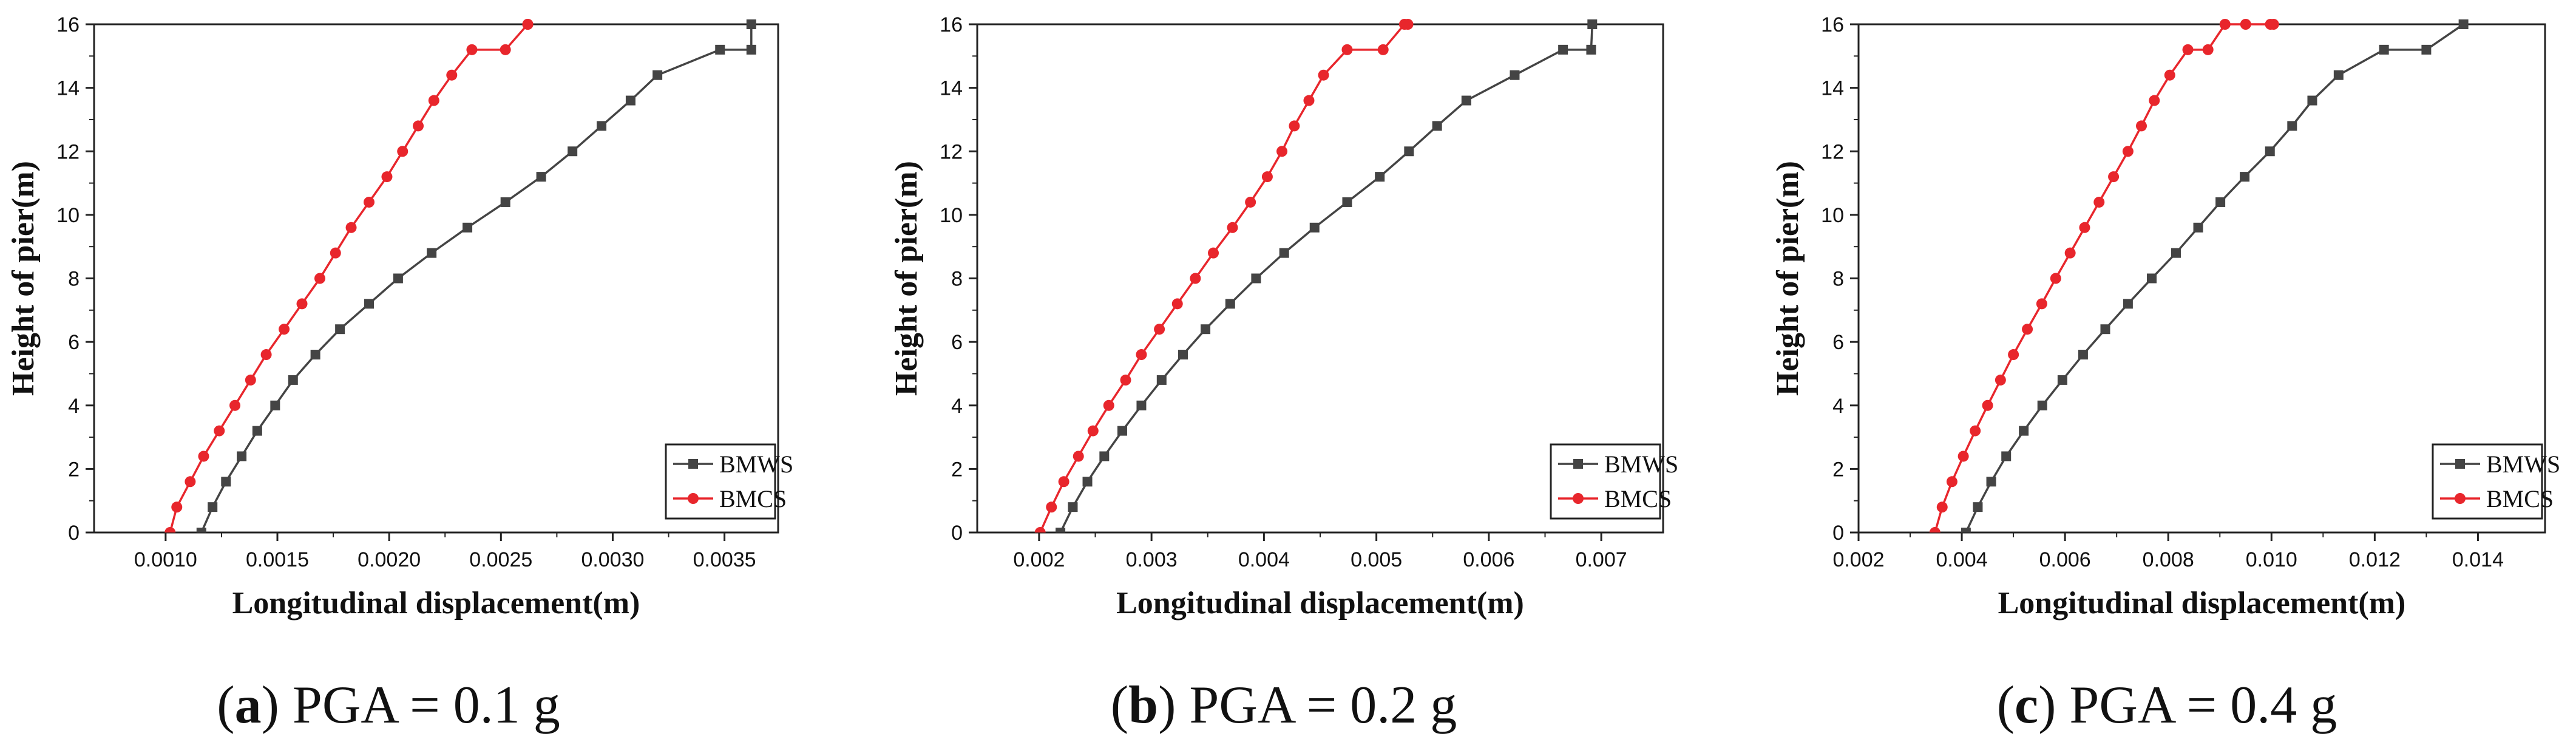 This screenshot has height=745, width=2576. Describe the element at coordinates (166, 559) in the screenshot. I see `x-tick-label-a: 0.0010` at that location.